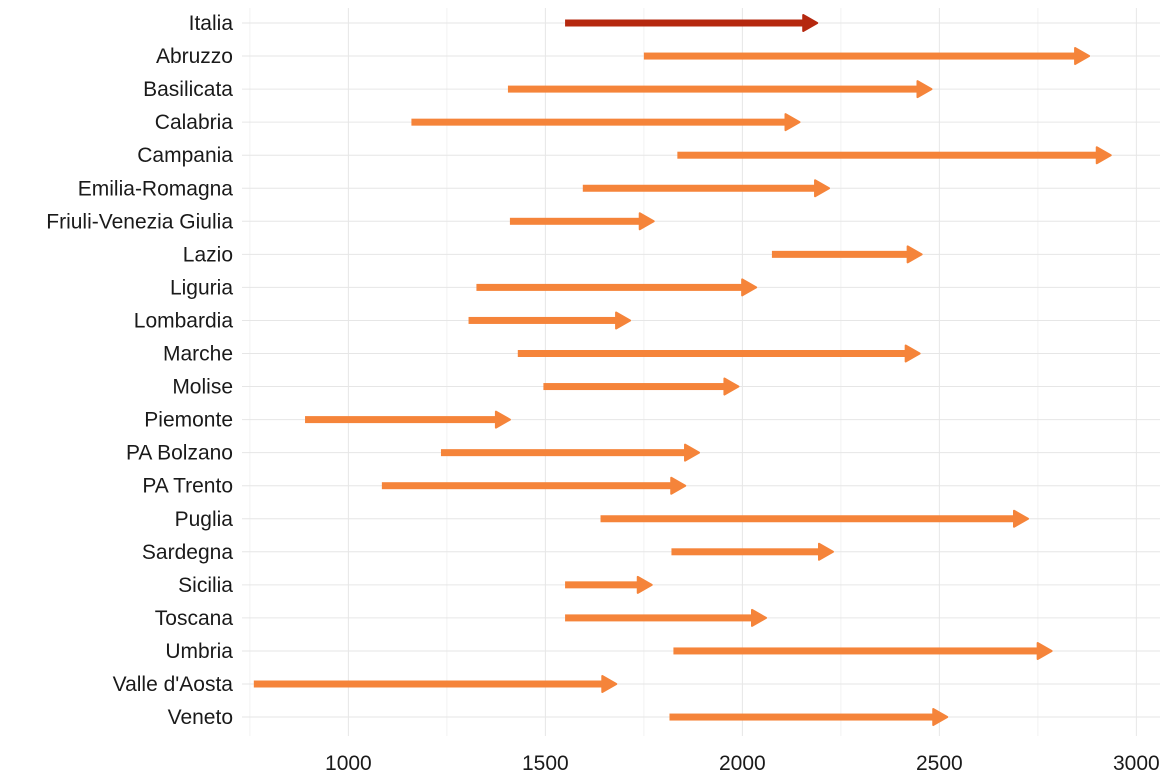 The width and height of the screenshot is (1171, 782). What do you see at coordinates (173, 684) in the screenshot?
I see `category-label: Valle d'Aosta` at bounding box center [173, 684].